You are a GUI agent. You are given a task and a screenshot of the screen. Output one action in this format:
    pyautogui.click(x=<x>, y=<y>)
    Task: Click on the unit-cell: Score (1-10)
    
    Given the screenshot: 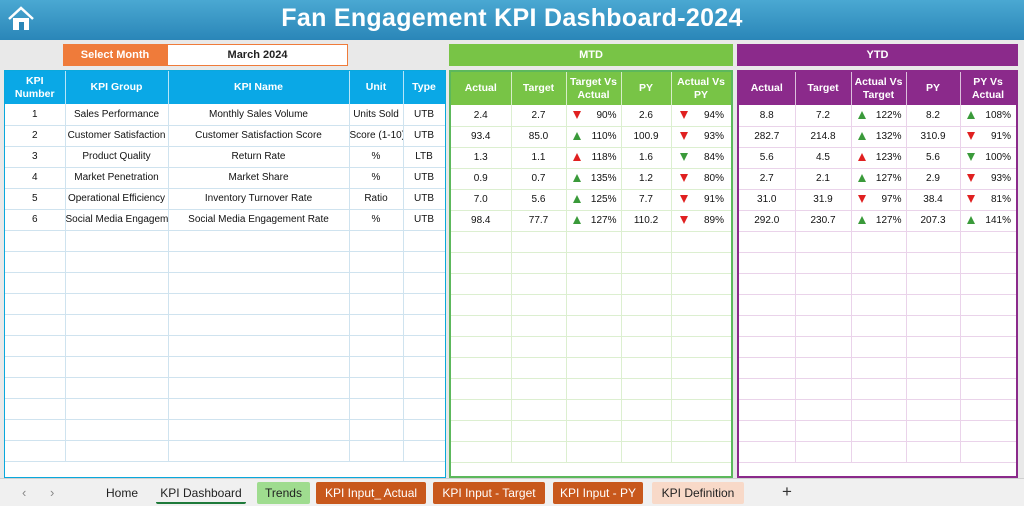 What is the action you would take?
    pyautogui.click(x=376, y=136)
    